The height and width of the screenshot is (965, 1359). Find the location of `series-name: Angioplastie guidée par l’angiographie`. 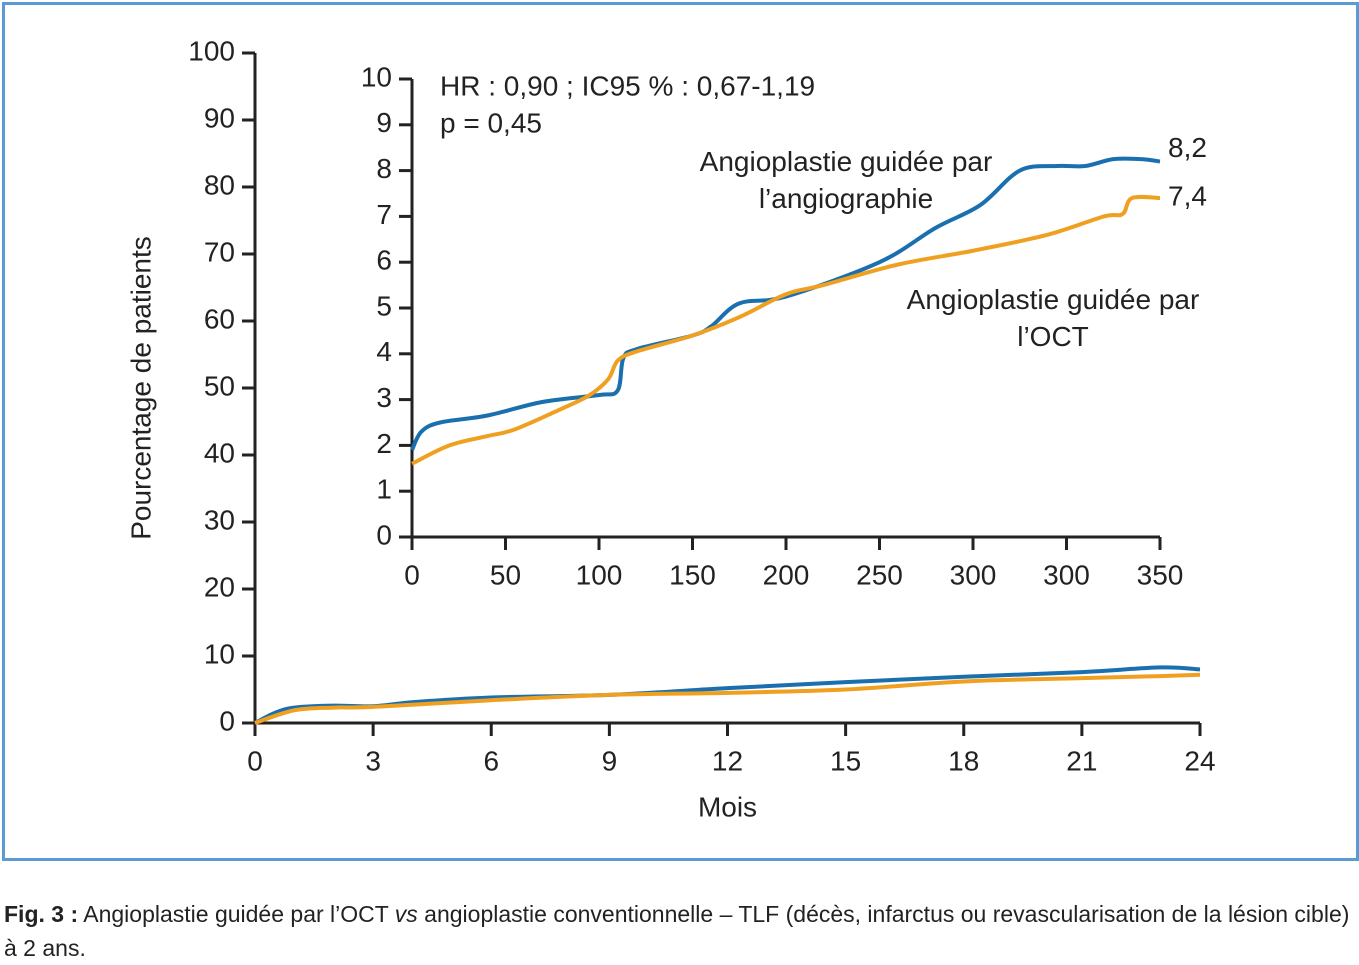

series-name: Angioplastie guidée par l’angiographie is located at coordinates (846, 180).